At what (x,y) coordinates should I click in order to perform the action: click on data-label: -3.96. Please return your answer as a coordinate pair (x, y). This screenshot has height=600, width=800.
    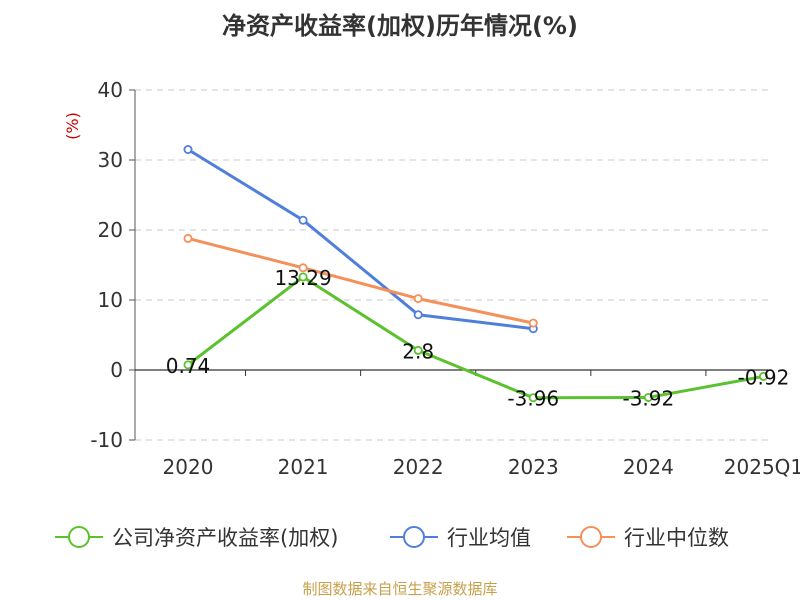
    Looking at the image, I should click on (533, 399).